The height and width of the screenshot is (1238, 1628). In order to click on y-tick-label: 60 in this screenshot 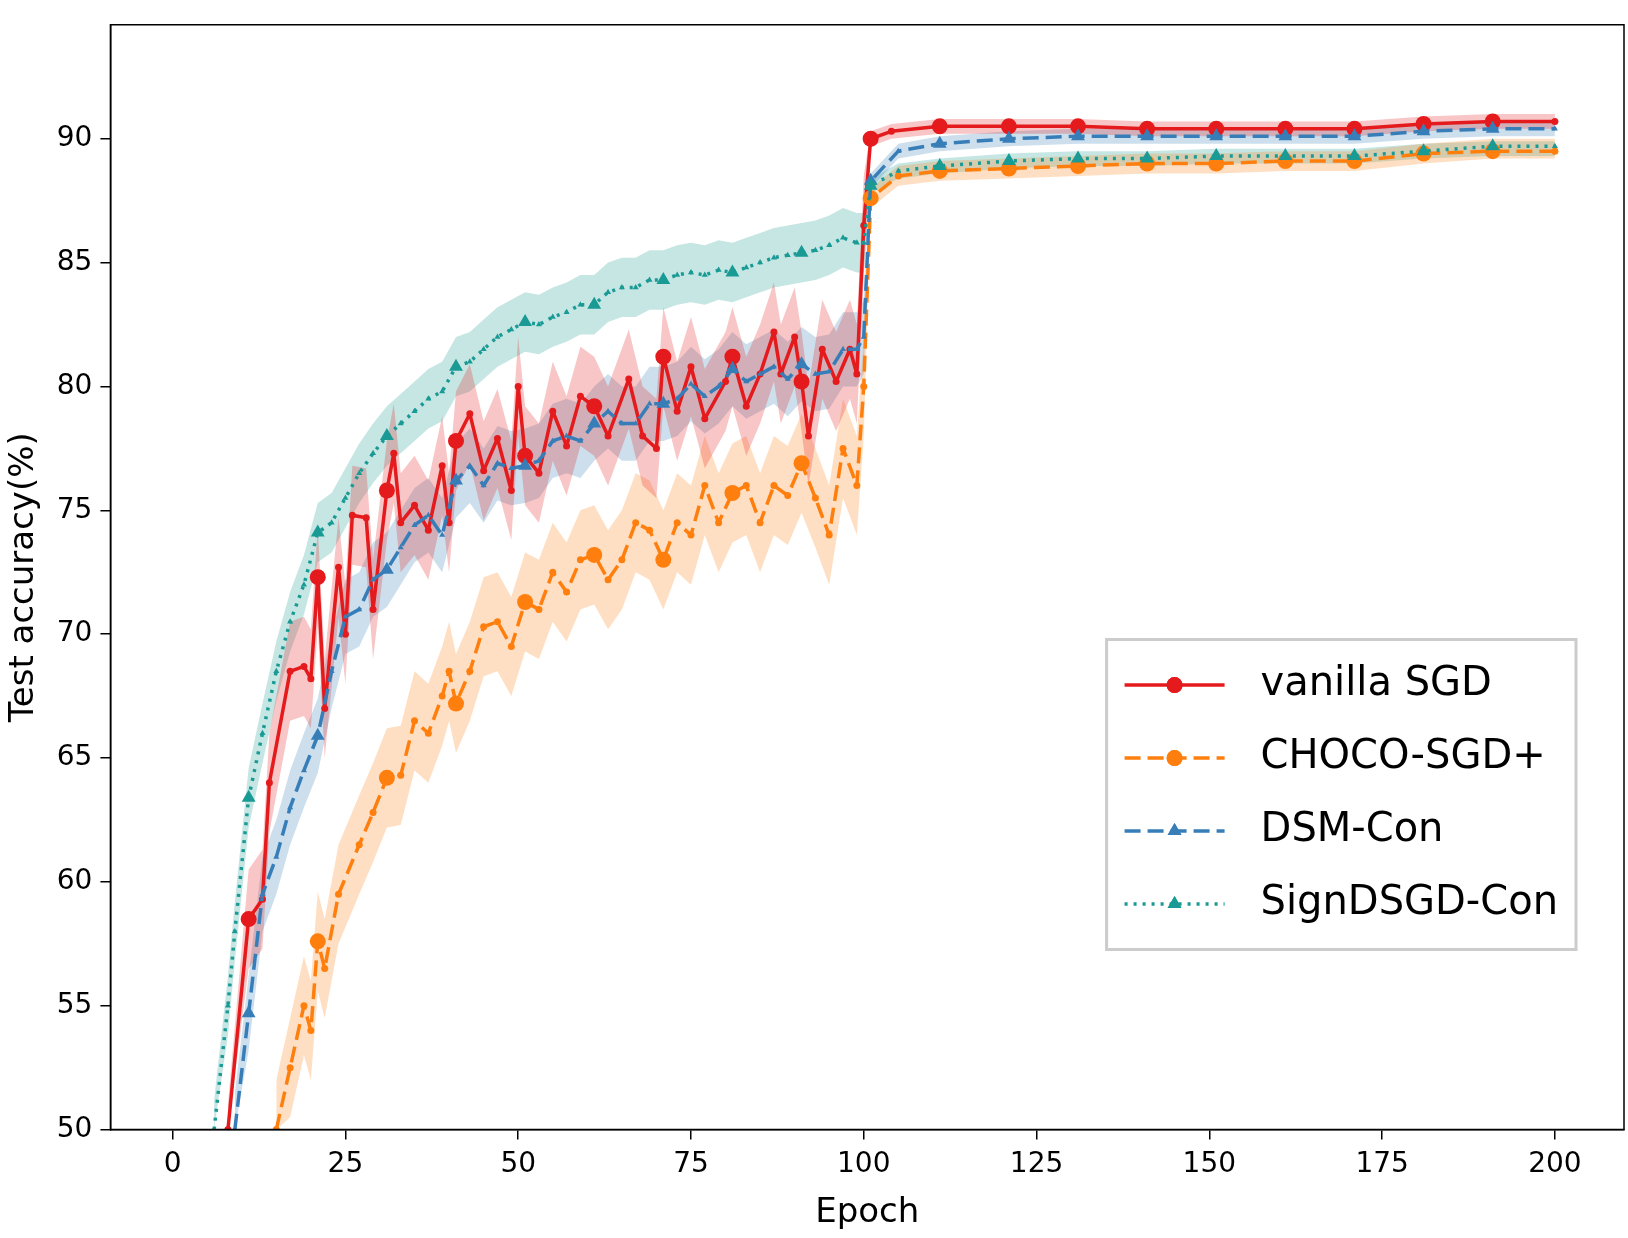, I will do `click(74, 880)`.